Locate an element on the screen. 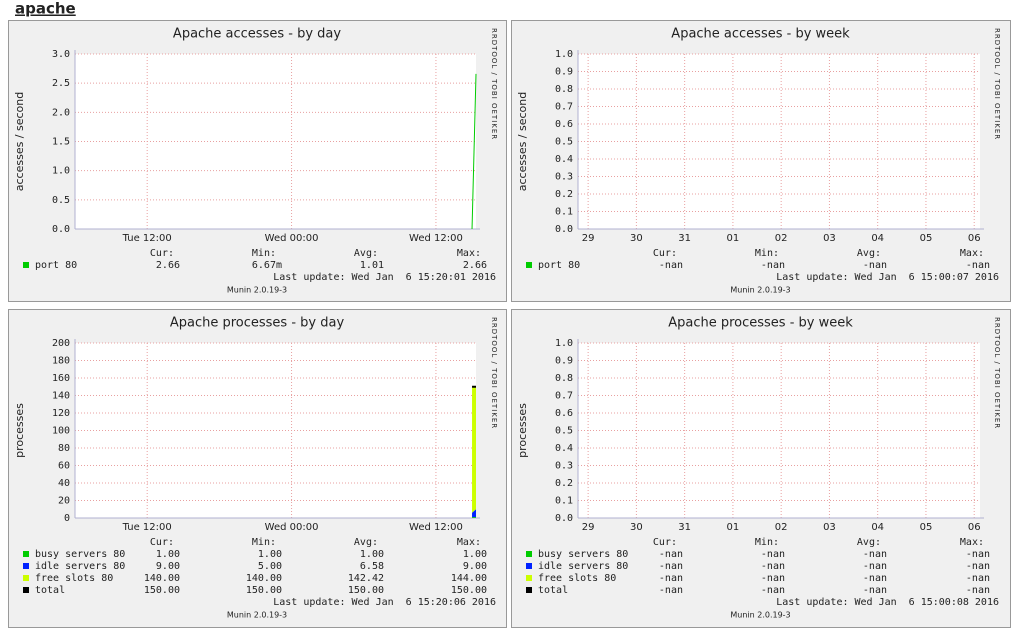 The width and height of the screenshot is (1020, 630). y-tick-label: 0.2 is located at coordinates (564, 483).